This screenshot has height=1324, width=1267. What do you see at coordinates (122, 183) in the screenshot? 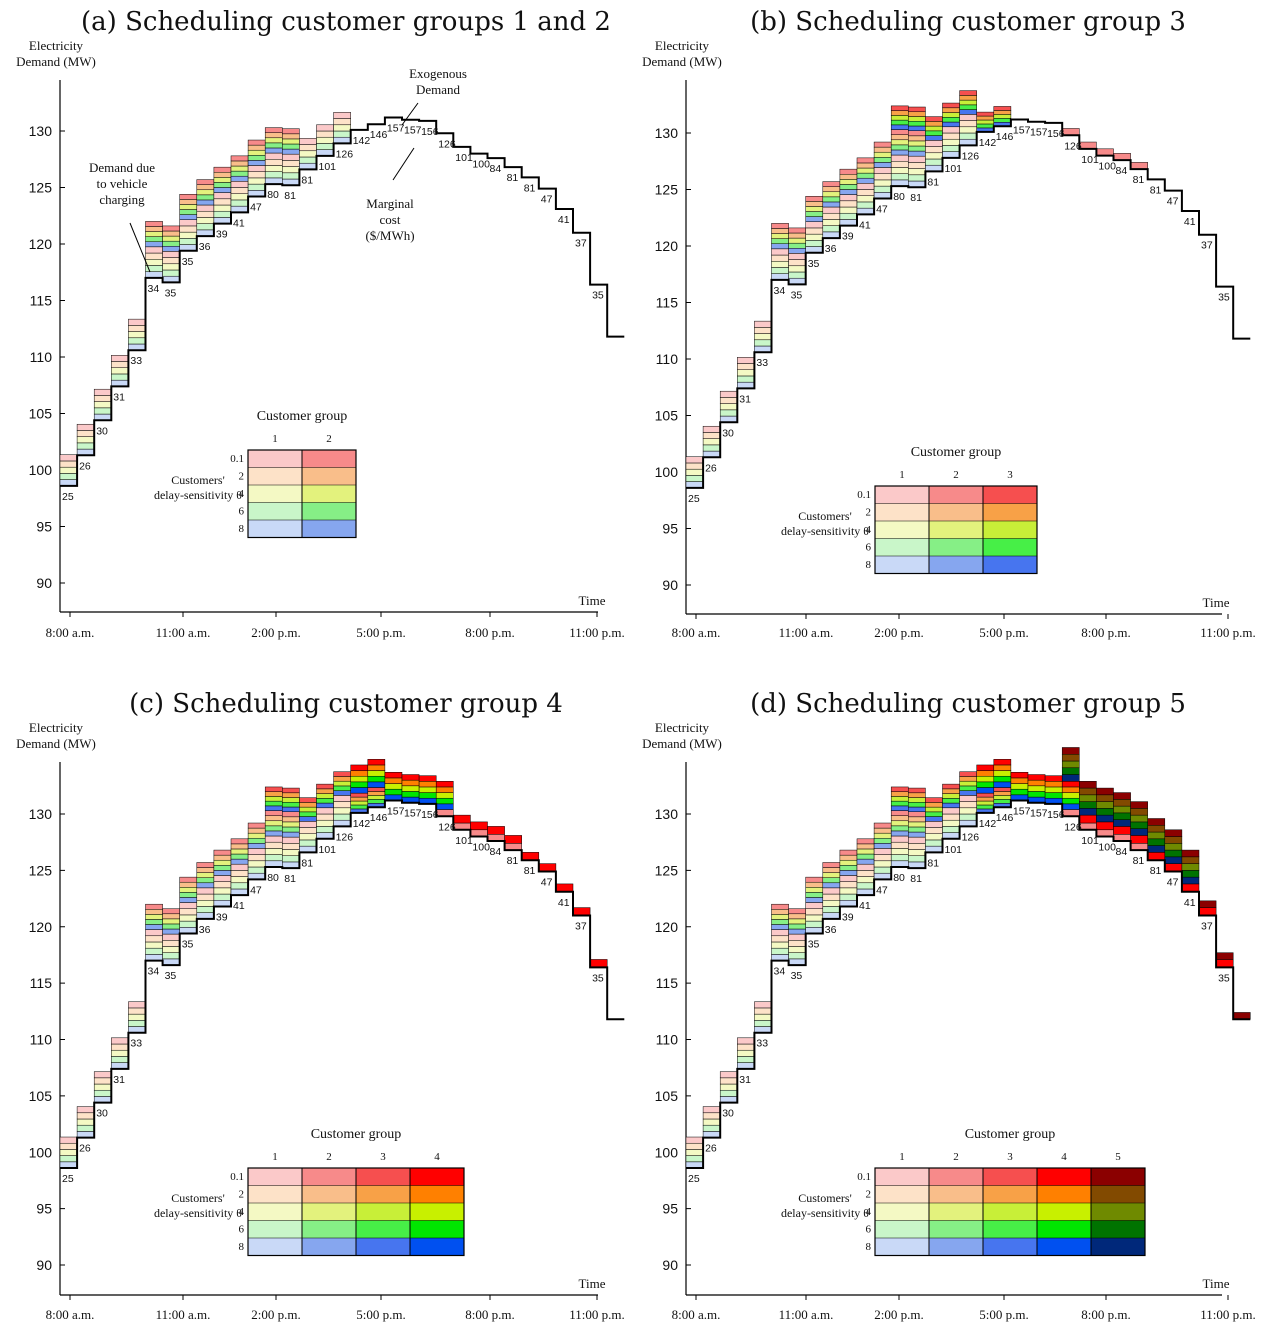
I see `annotation-charging: Demand due to vehicle charging` at bounding box center [122, 183].